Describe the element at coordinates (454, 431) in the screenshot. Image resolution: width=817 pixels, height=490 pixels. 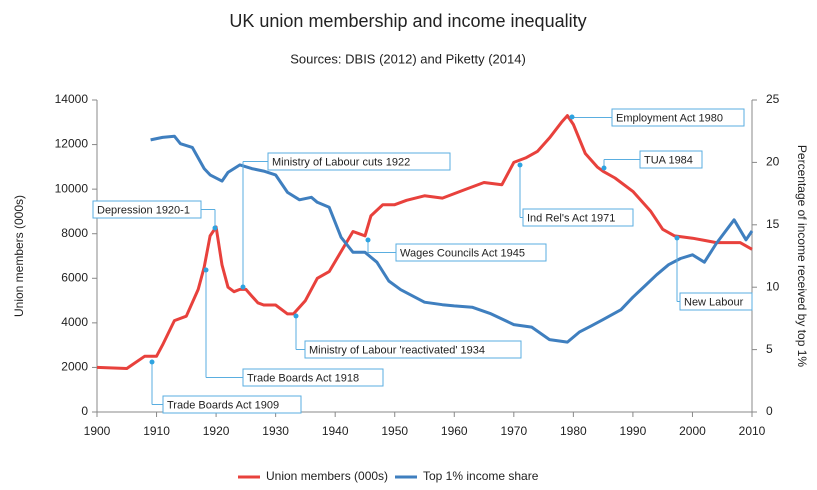
I see `x-tick-label: 1960` at that location.